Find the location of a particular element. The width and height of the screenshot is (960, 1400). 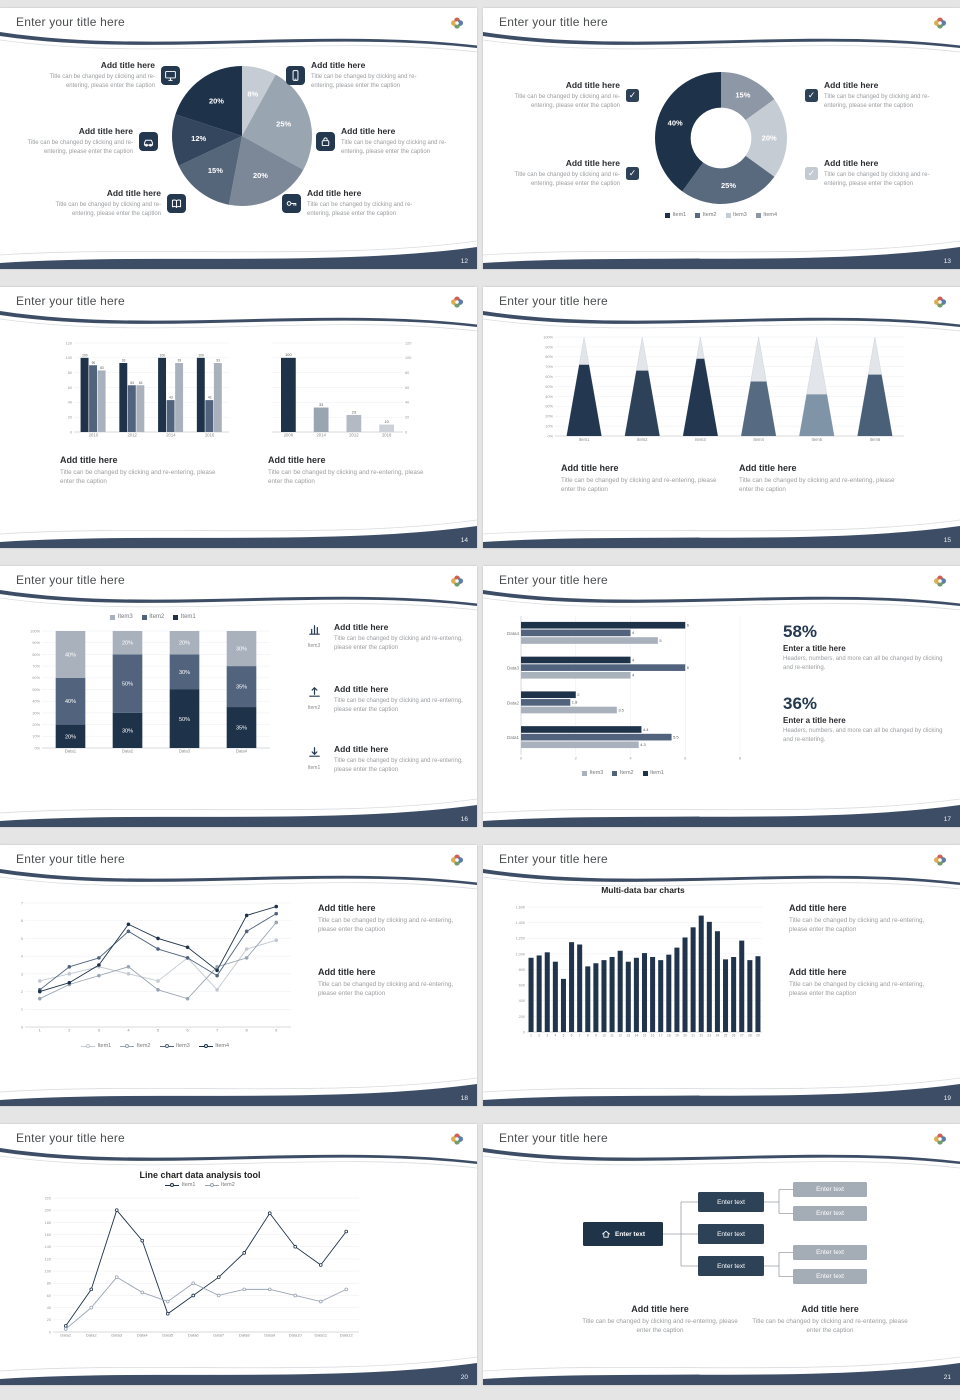

page-number: 17 is located at coordinates (947, 819).